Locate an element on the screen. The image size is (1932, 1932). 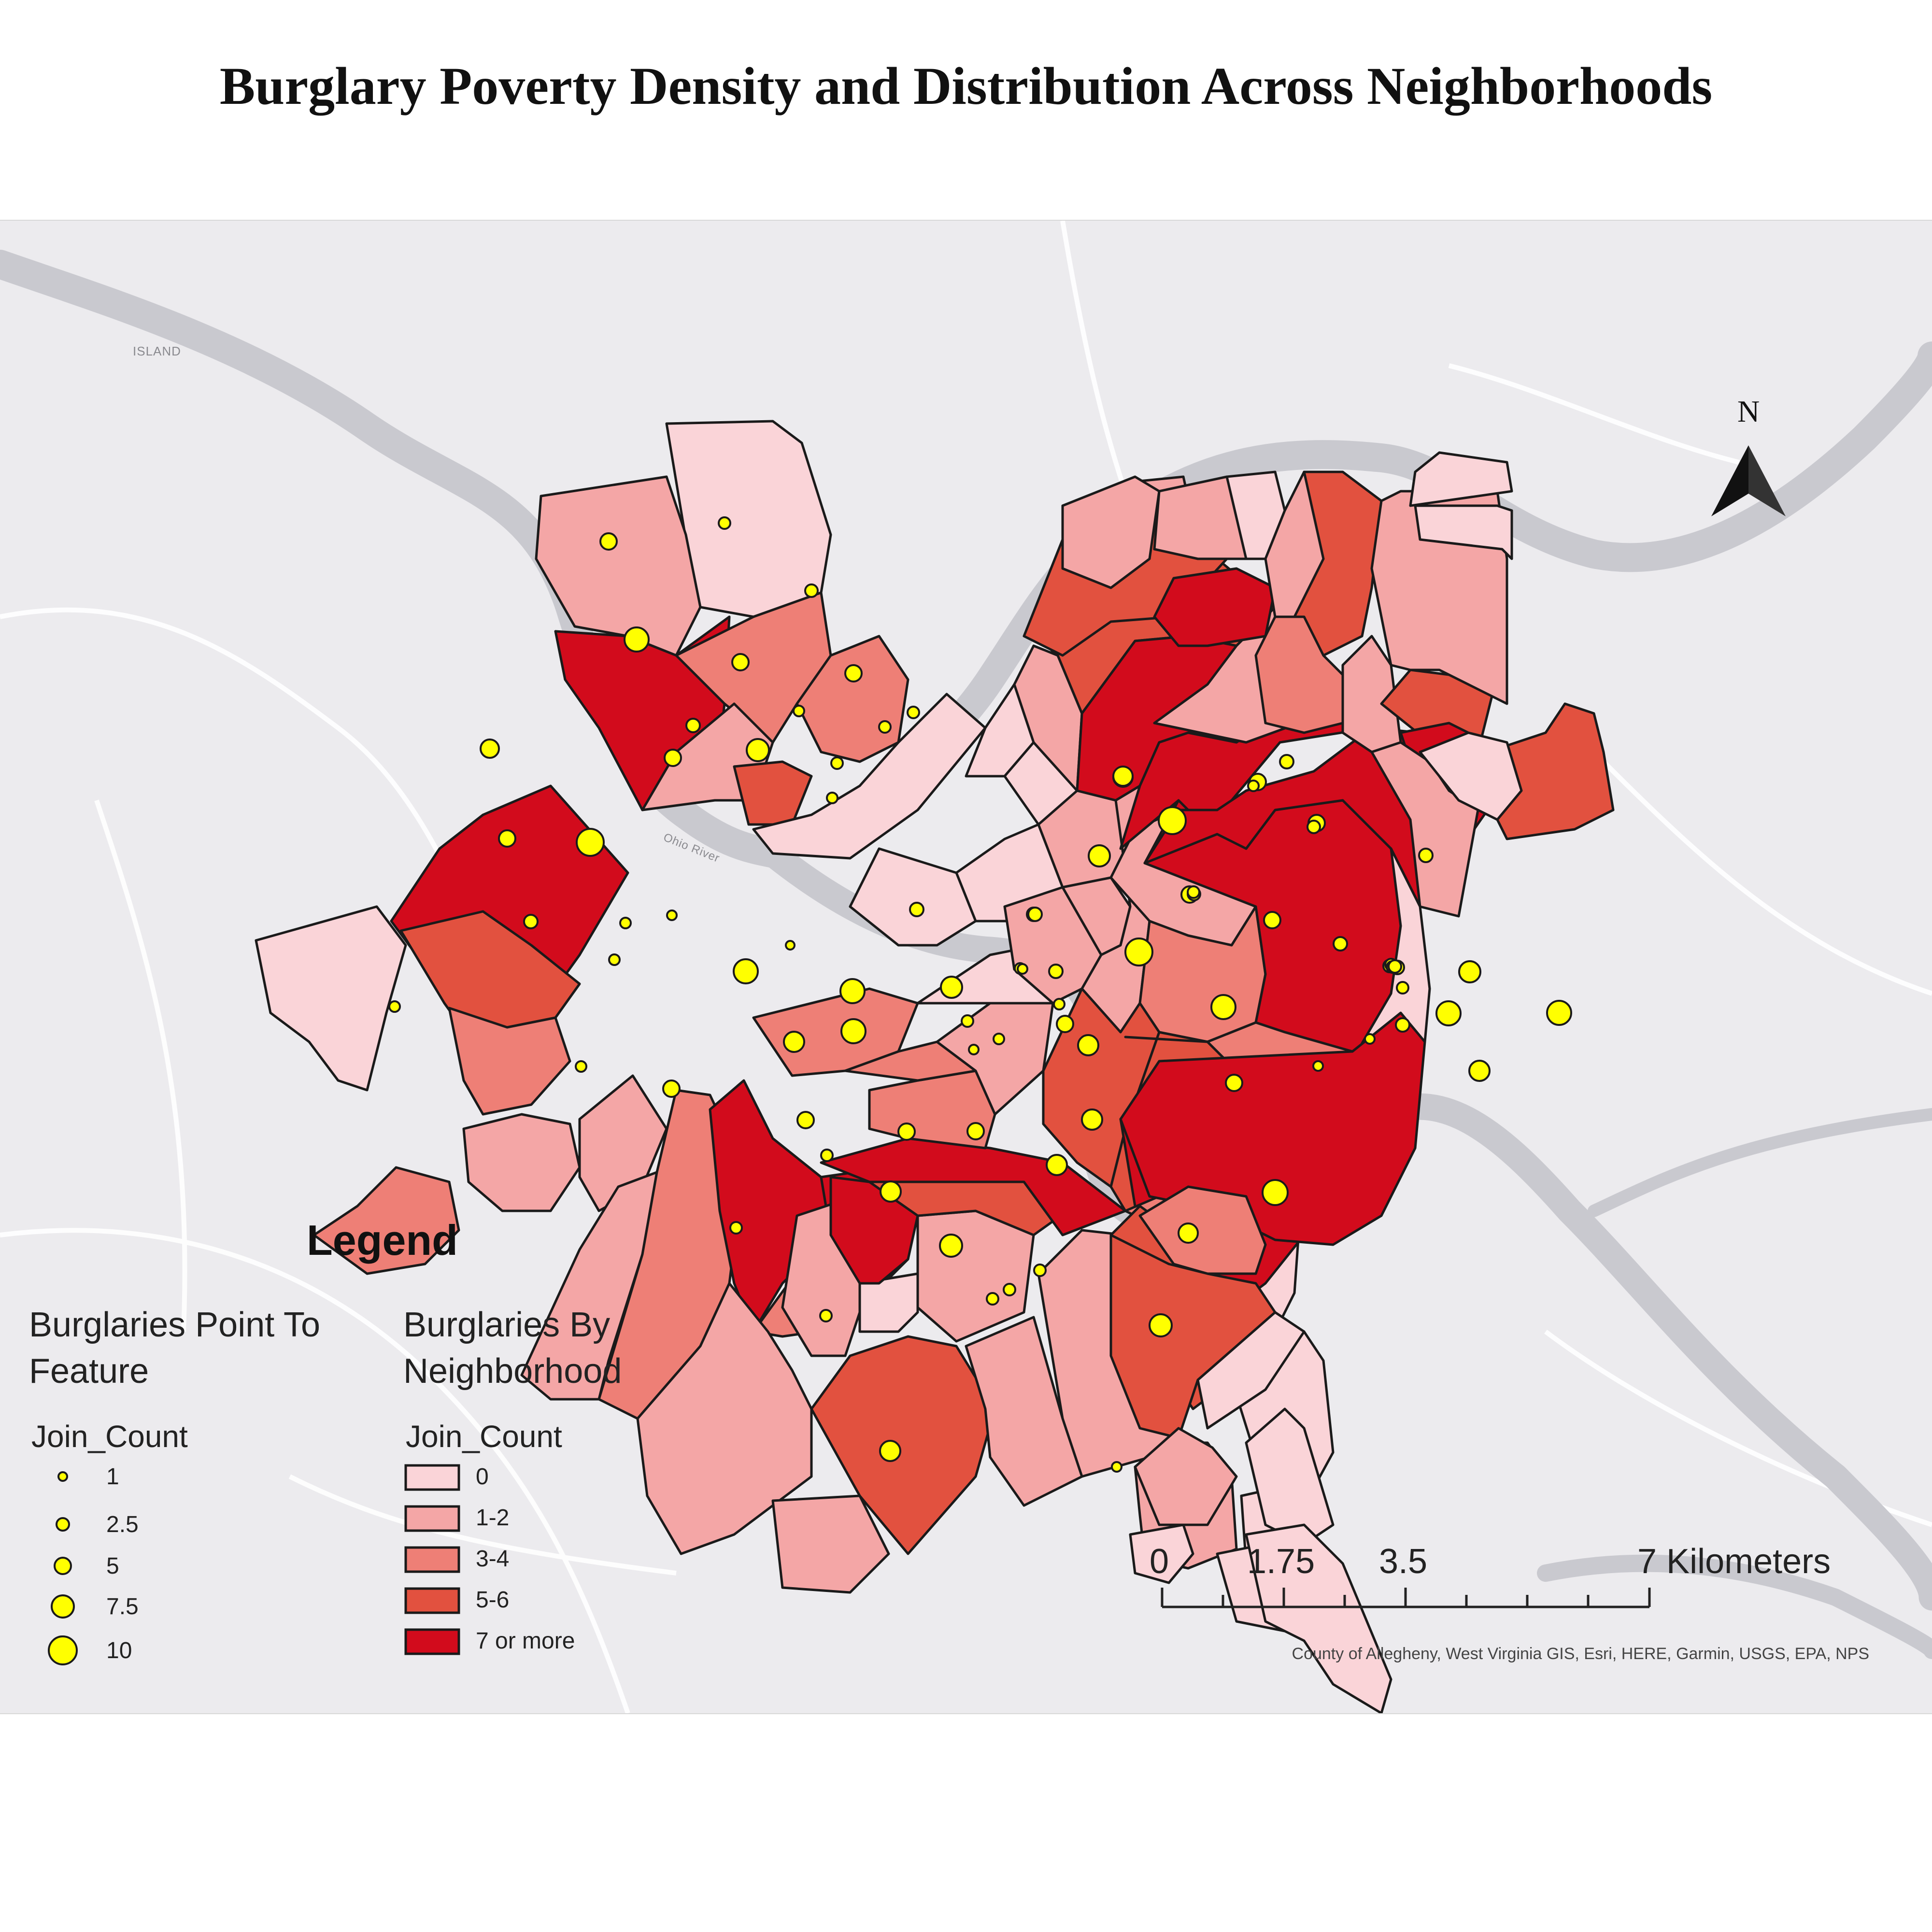
basemap-label-island: ISLAND is located at coordinates (157, 351).